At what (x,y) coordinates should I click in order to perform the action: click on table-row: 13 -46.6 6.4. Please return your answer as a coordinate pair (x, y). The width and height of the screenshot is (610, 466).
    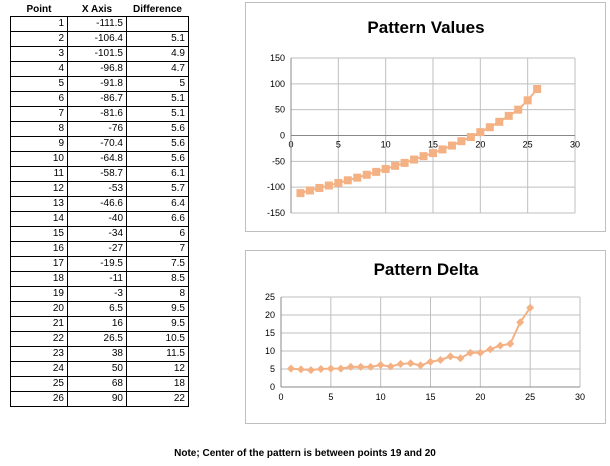
    Looking at the image, I should click on (99, 204).